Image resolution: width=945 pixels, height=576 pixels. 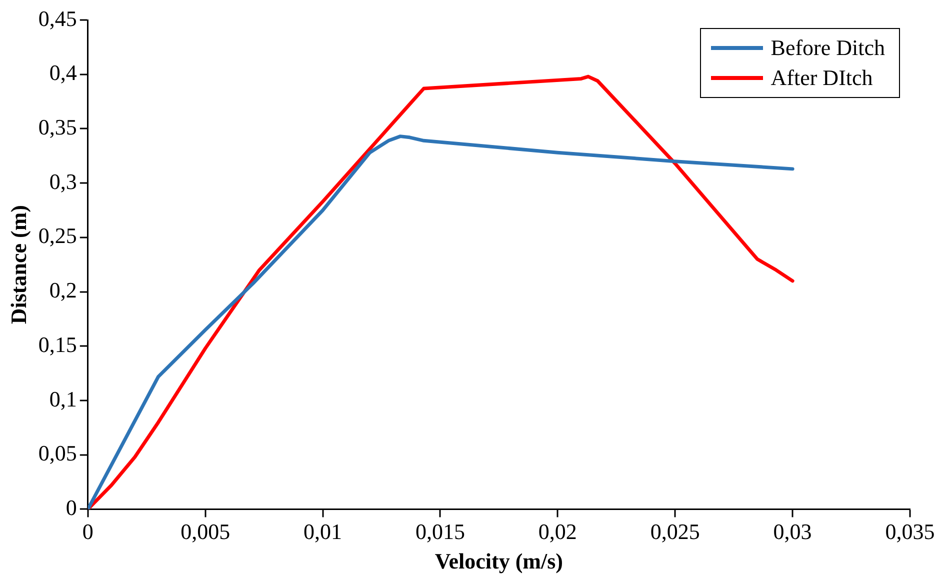 I want to click on y-tick-label: 0,25, so click(x=57, y=235).